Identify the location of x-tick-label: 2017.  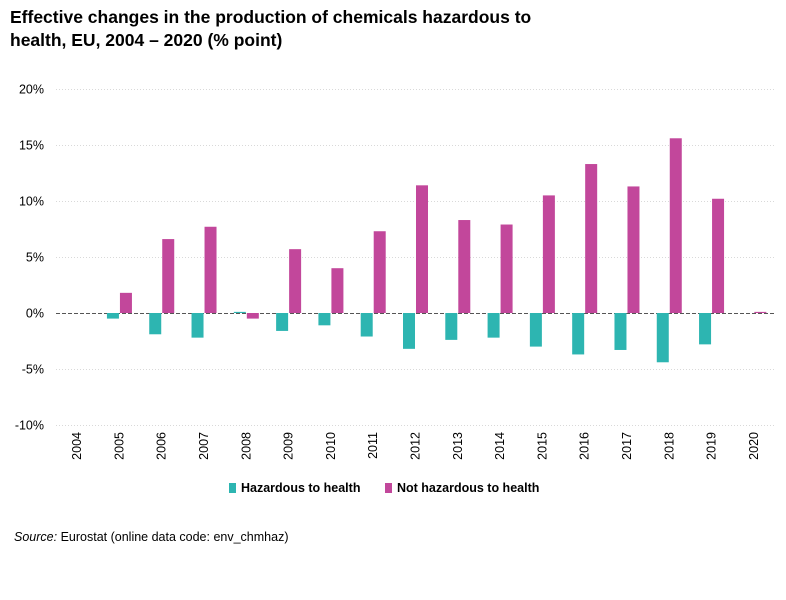
(627, 446).